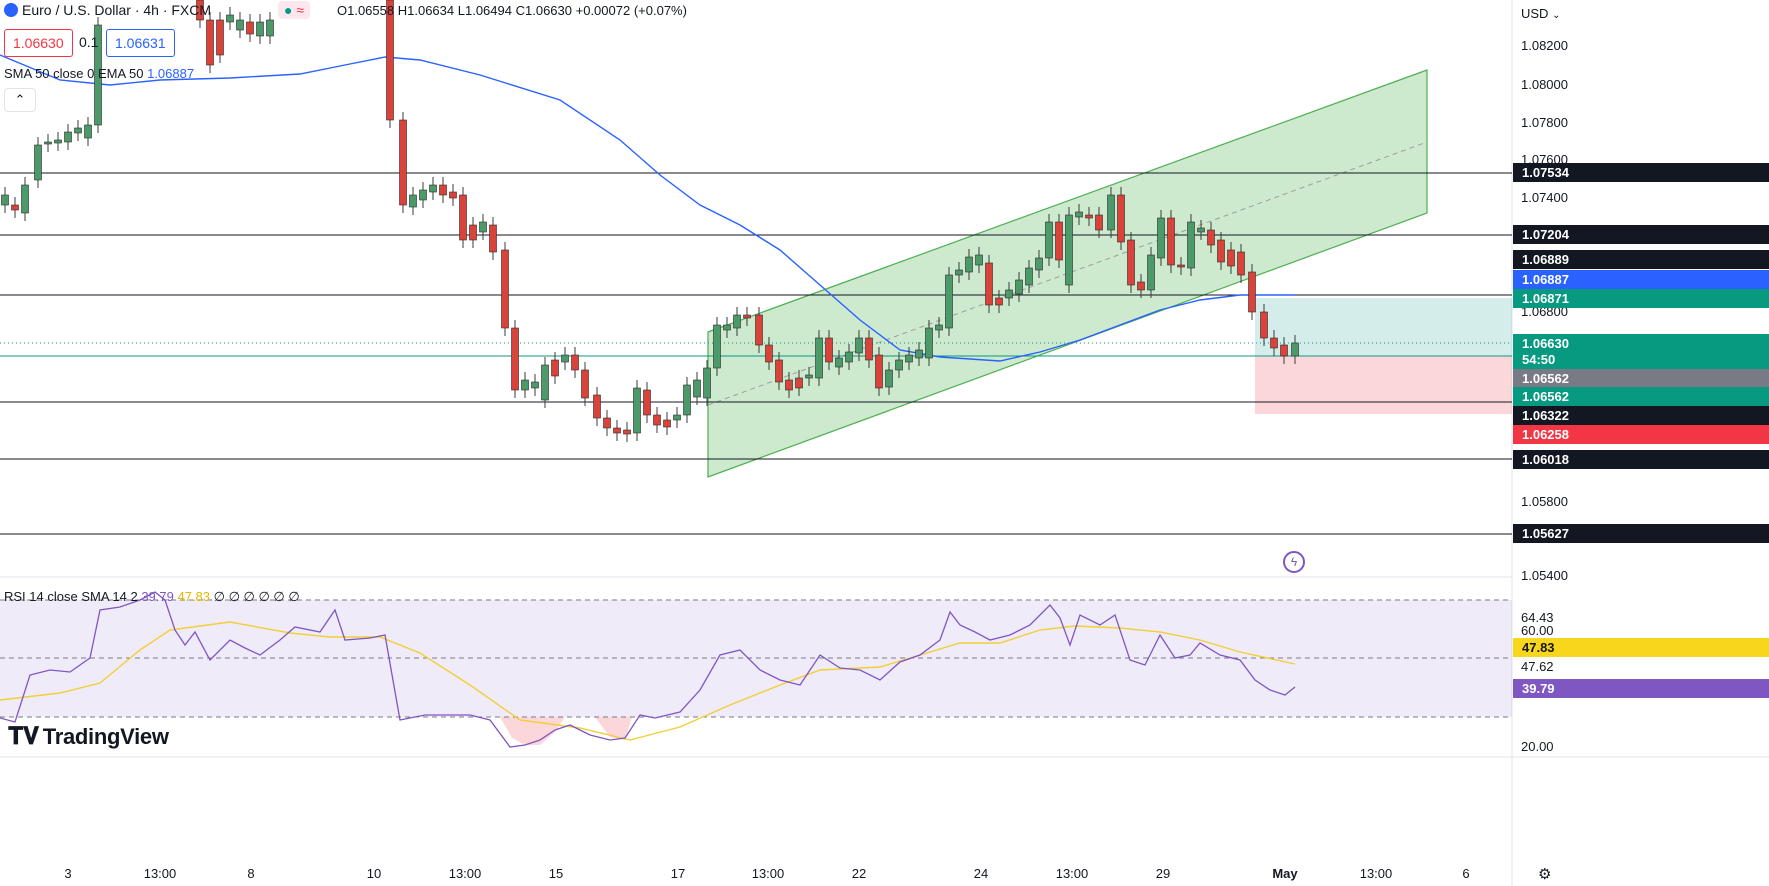  I want to click on ohlc-low: L1.06494, so click(484, 10).